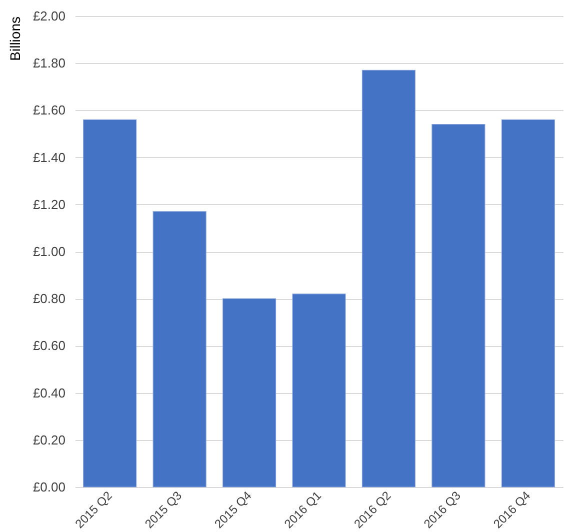 The width and height of the screenshot is (567, 532). I want to click on y-tick-label: £0.20, so click(49, 440).